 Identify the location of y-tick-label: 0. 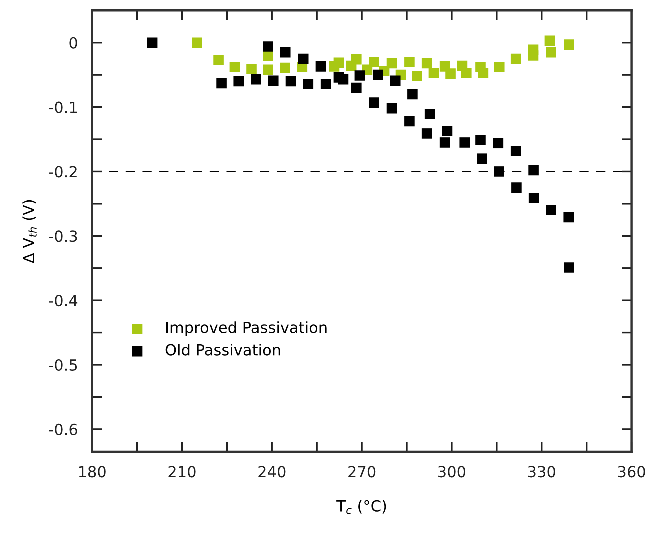
(74, 43).